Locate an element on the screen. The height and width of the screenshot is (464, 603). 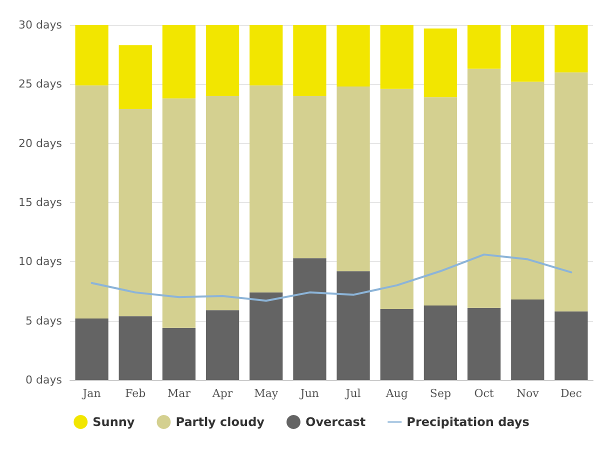
x-tick-label: Jun is located at coordinates (309, 393).